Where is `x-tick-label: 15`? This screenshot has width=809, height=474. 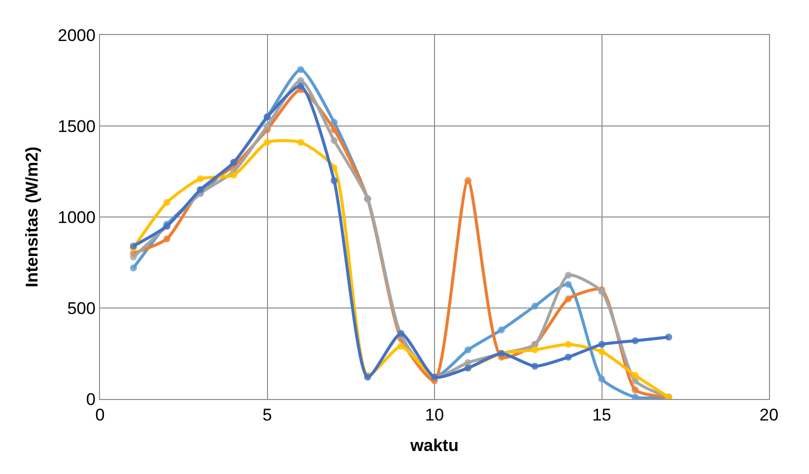
x-tick-label: 15 is located at coordinates (602, 414).